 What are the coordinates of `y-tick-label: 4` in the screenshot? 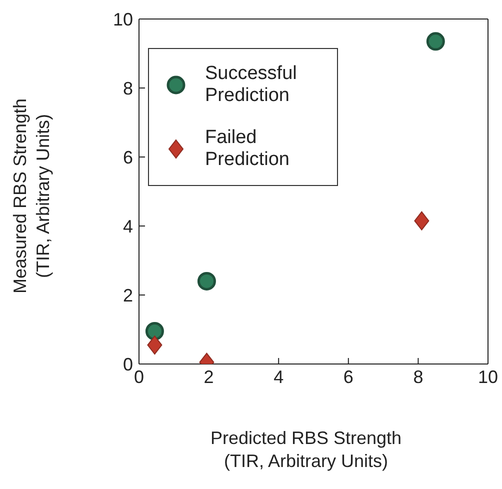 It's located at (127, 226).